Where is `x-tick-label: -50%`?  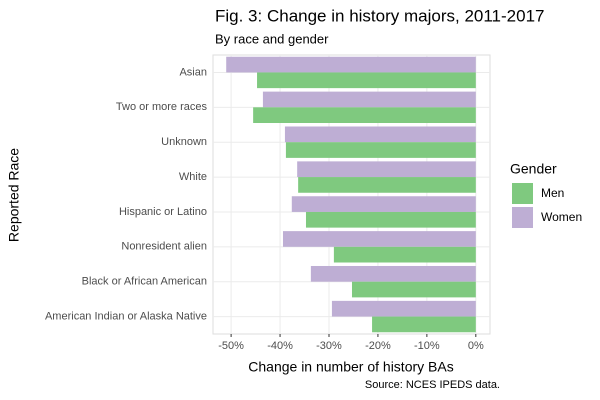
x-tick-label: -50% is located at coordinates (231, 346).